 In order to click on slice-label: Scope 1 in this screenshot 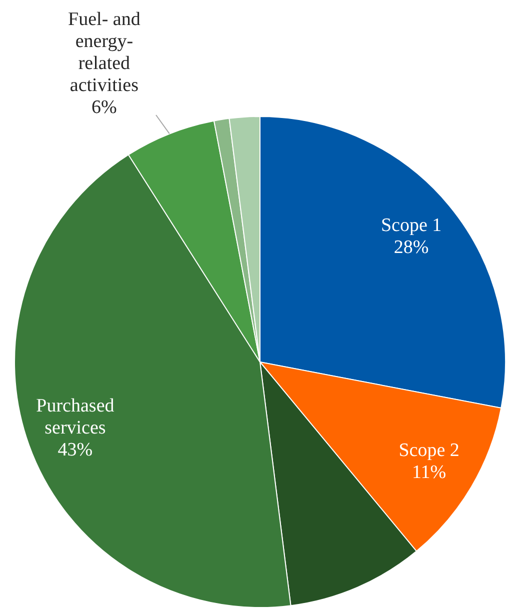, I will do `click(411, 225)`.